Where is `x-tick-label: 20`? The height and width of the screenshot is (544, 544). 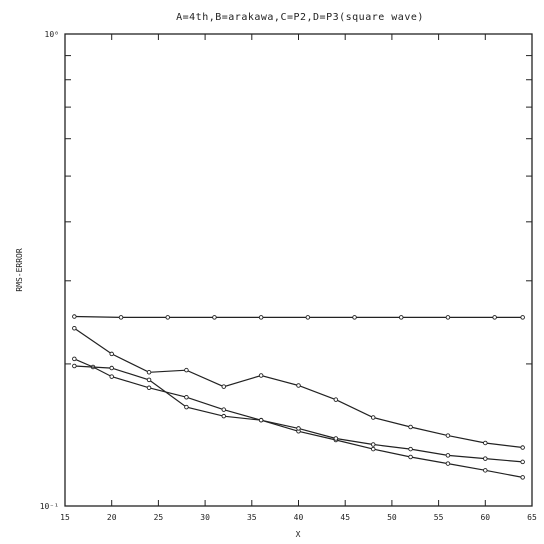 x-tick-label: 20 is located at coordinates (112, 517).